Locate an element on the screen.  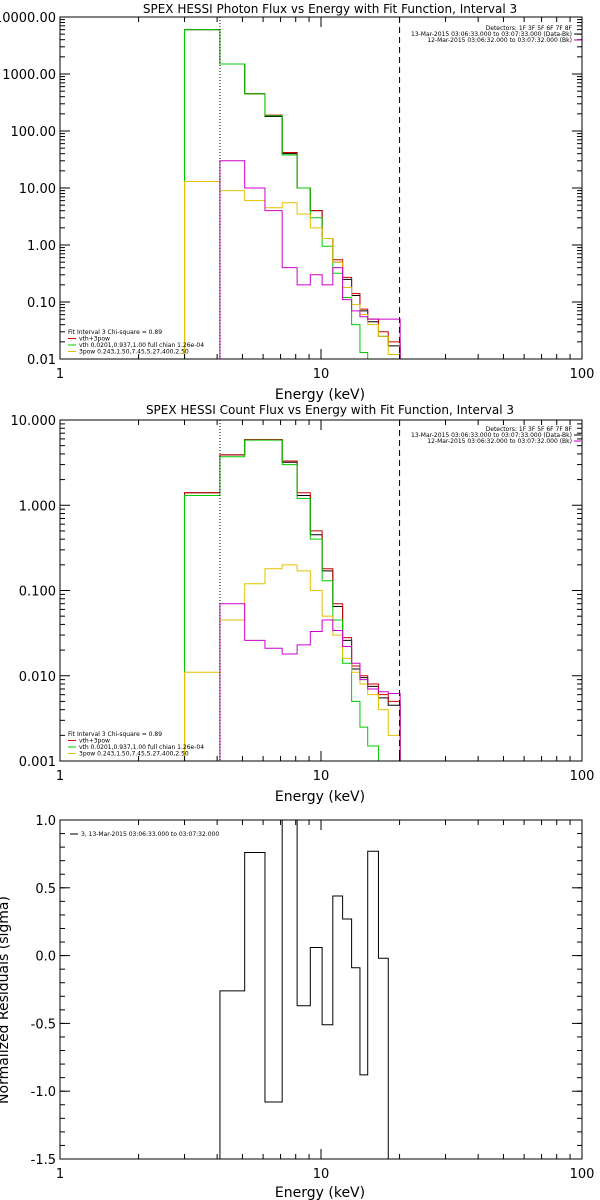
y-tick-label: -0.5 is located at coordinates (43, 1024).